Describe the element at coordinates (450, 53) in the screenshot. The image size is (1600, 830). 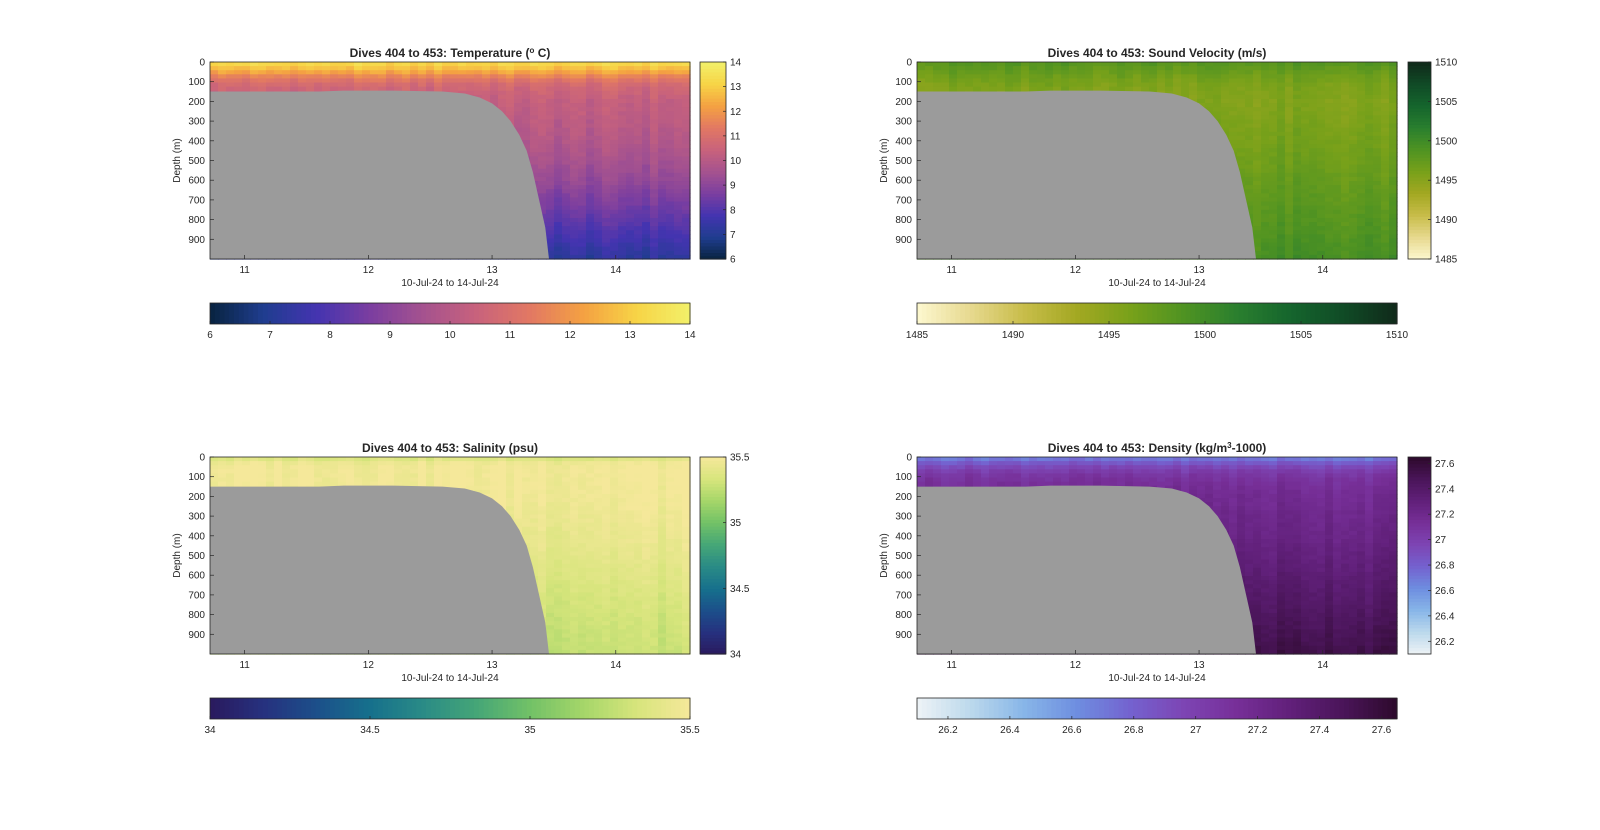
I see `panel-title: Dives 404 to 453: Temperature (o C)` at that location.